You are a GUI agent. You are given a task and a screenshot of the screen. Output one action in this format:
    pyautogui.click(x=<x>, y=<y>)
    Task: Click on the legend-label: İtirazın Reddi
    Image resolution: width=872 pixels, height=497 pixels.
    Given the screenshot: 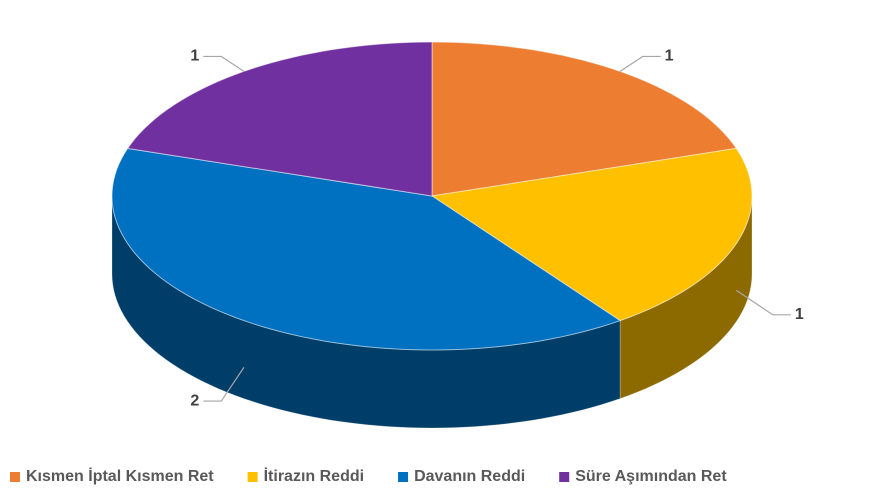 What is the action you would take?
    pyautogui.click(x=314, y=476)
    